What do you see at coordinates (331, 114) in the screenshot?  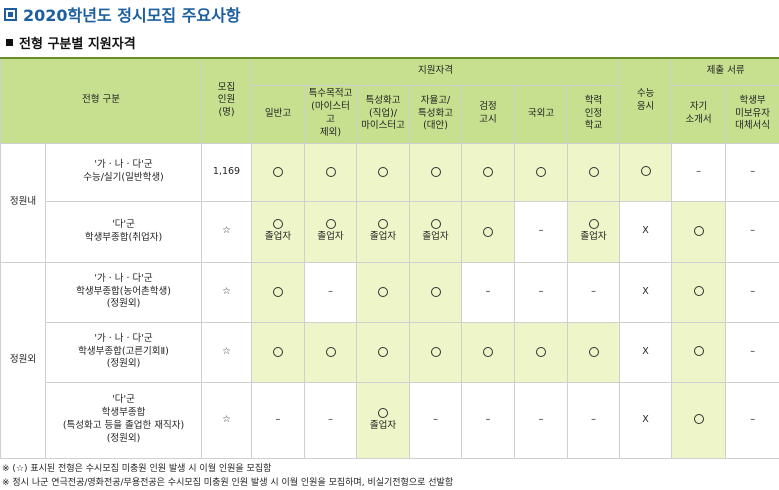 I see `header-col: 특수목적고 (마이스터고 제외)` at bounding box center [331, 114].